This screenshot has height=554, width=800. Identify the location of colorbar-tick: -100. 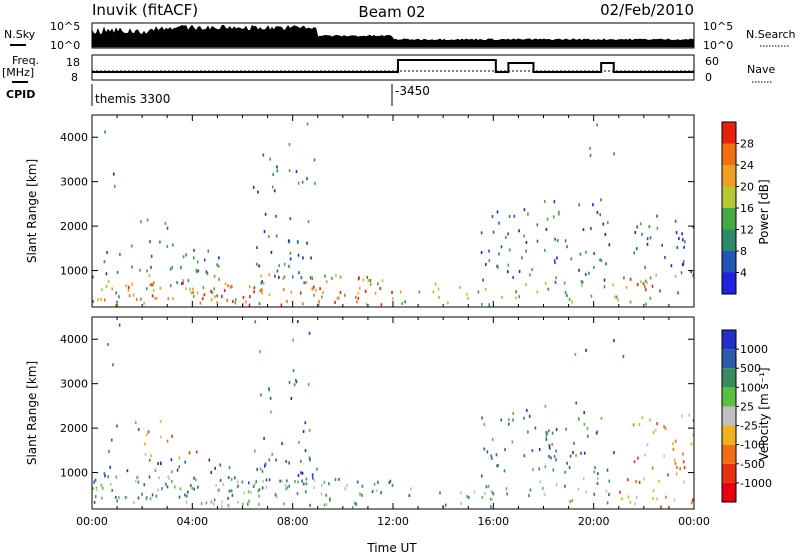
(752, 445).